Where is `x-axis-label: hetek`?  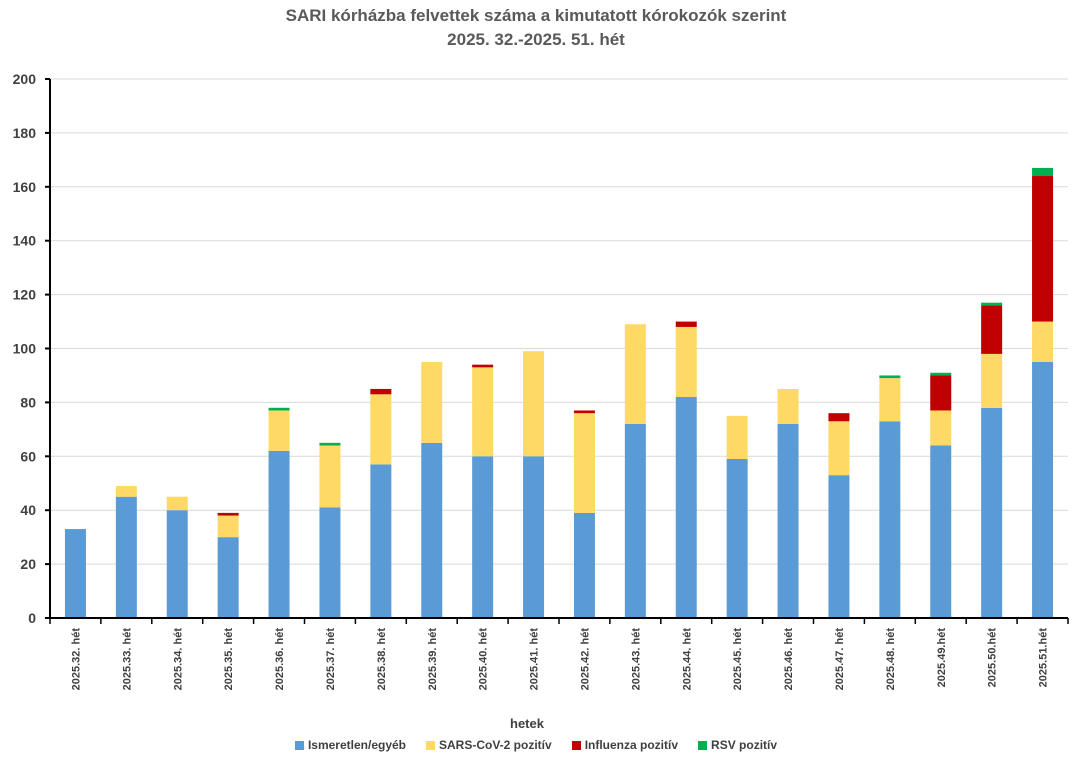 x-axis-label: hetek is located at coordinates (527, 723).